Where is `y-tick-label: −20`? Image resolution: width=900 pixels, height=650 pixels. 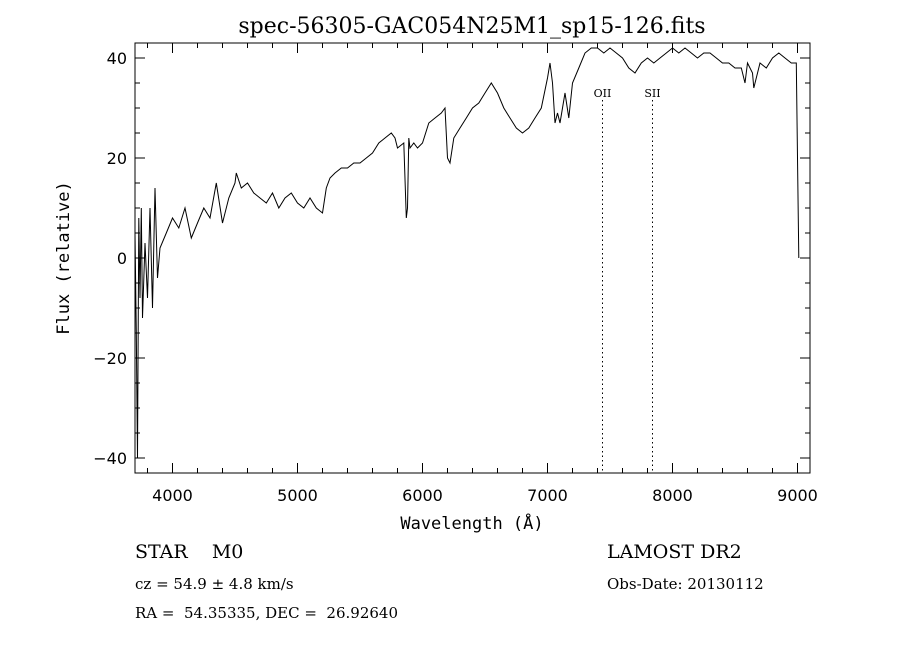
y-tick-label: −20 is located at coordinates (110, 358).